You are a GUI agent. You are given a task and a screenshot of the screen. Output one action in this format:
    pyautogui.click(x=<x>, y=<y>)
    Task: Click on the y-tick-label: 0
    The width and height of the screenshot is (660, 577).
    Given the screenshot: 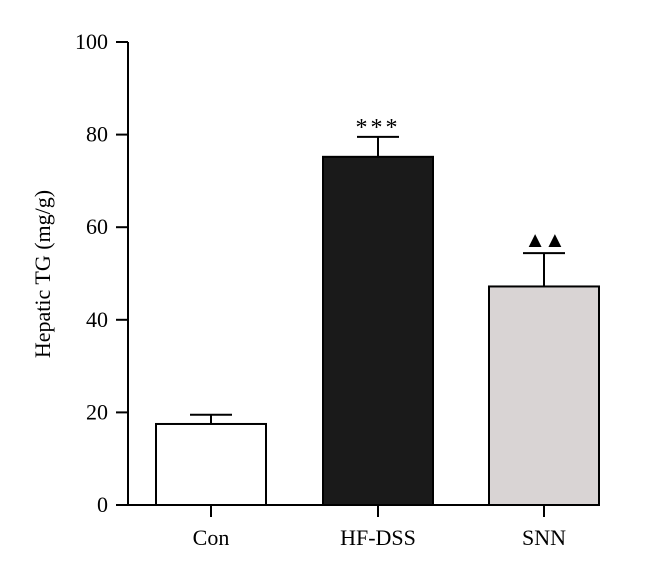 What is the action you would take?
    pyautogui.click(x=102, y=504)
    